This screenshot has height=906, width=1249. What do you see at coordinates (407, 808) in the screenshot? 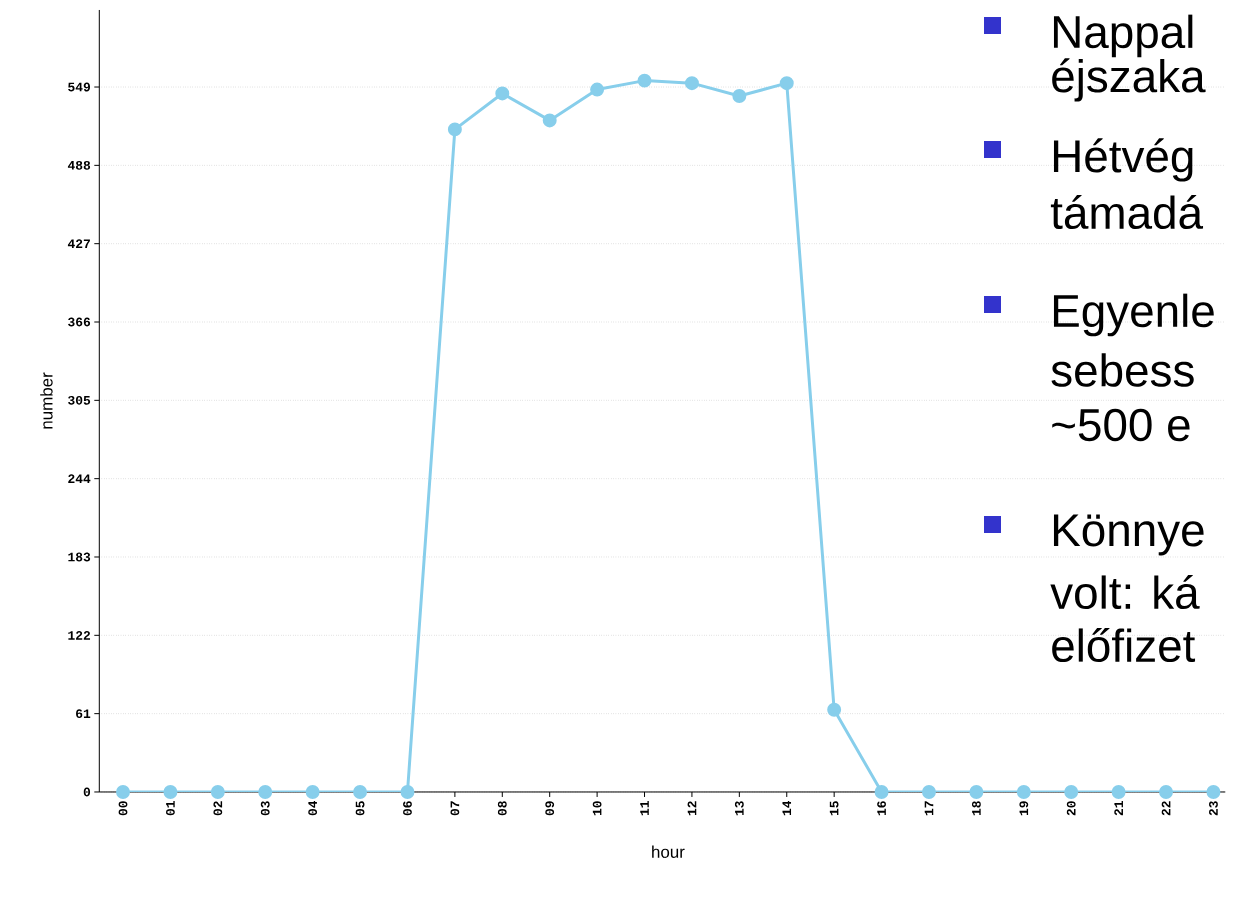
I see `x-tick-label: 06` at bounding box center [407, 808].